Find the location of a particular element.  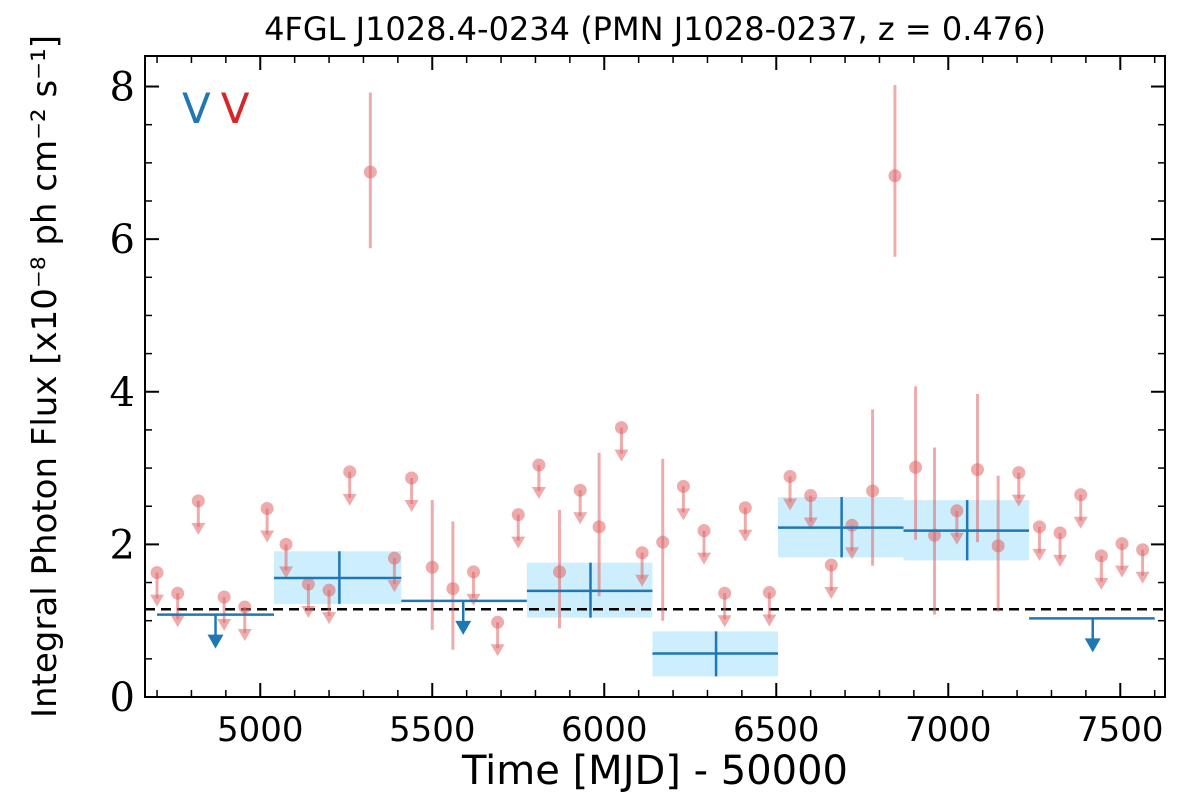

y-axis-label: Integral Photon Flux [x10⁻⁸ ph cm⁻² s⁻¹] is located at coordinates (45, 376).